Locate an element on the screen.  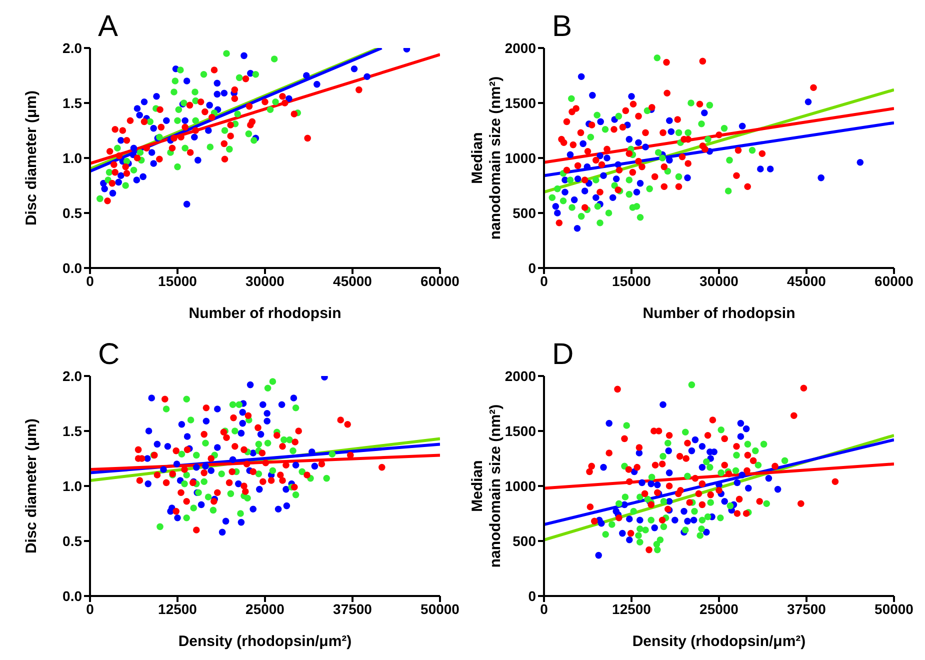
y-tick-label: 0.0 is located at coordinates (72, 596).